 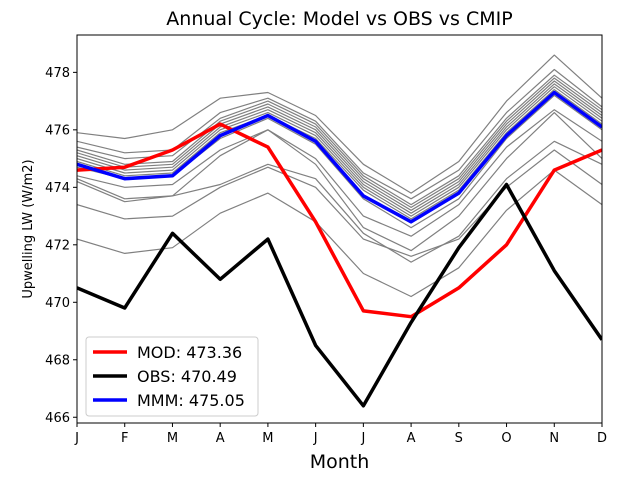 I want to click on y-tick-label-476: 476, so click(x=57, y=130).